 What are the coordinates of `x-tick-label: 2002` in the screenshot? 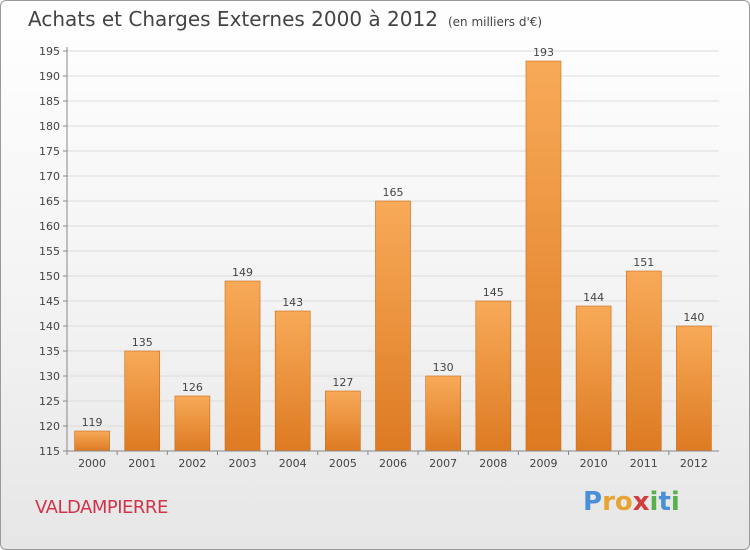 It's located at (192, 463).